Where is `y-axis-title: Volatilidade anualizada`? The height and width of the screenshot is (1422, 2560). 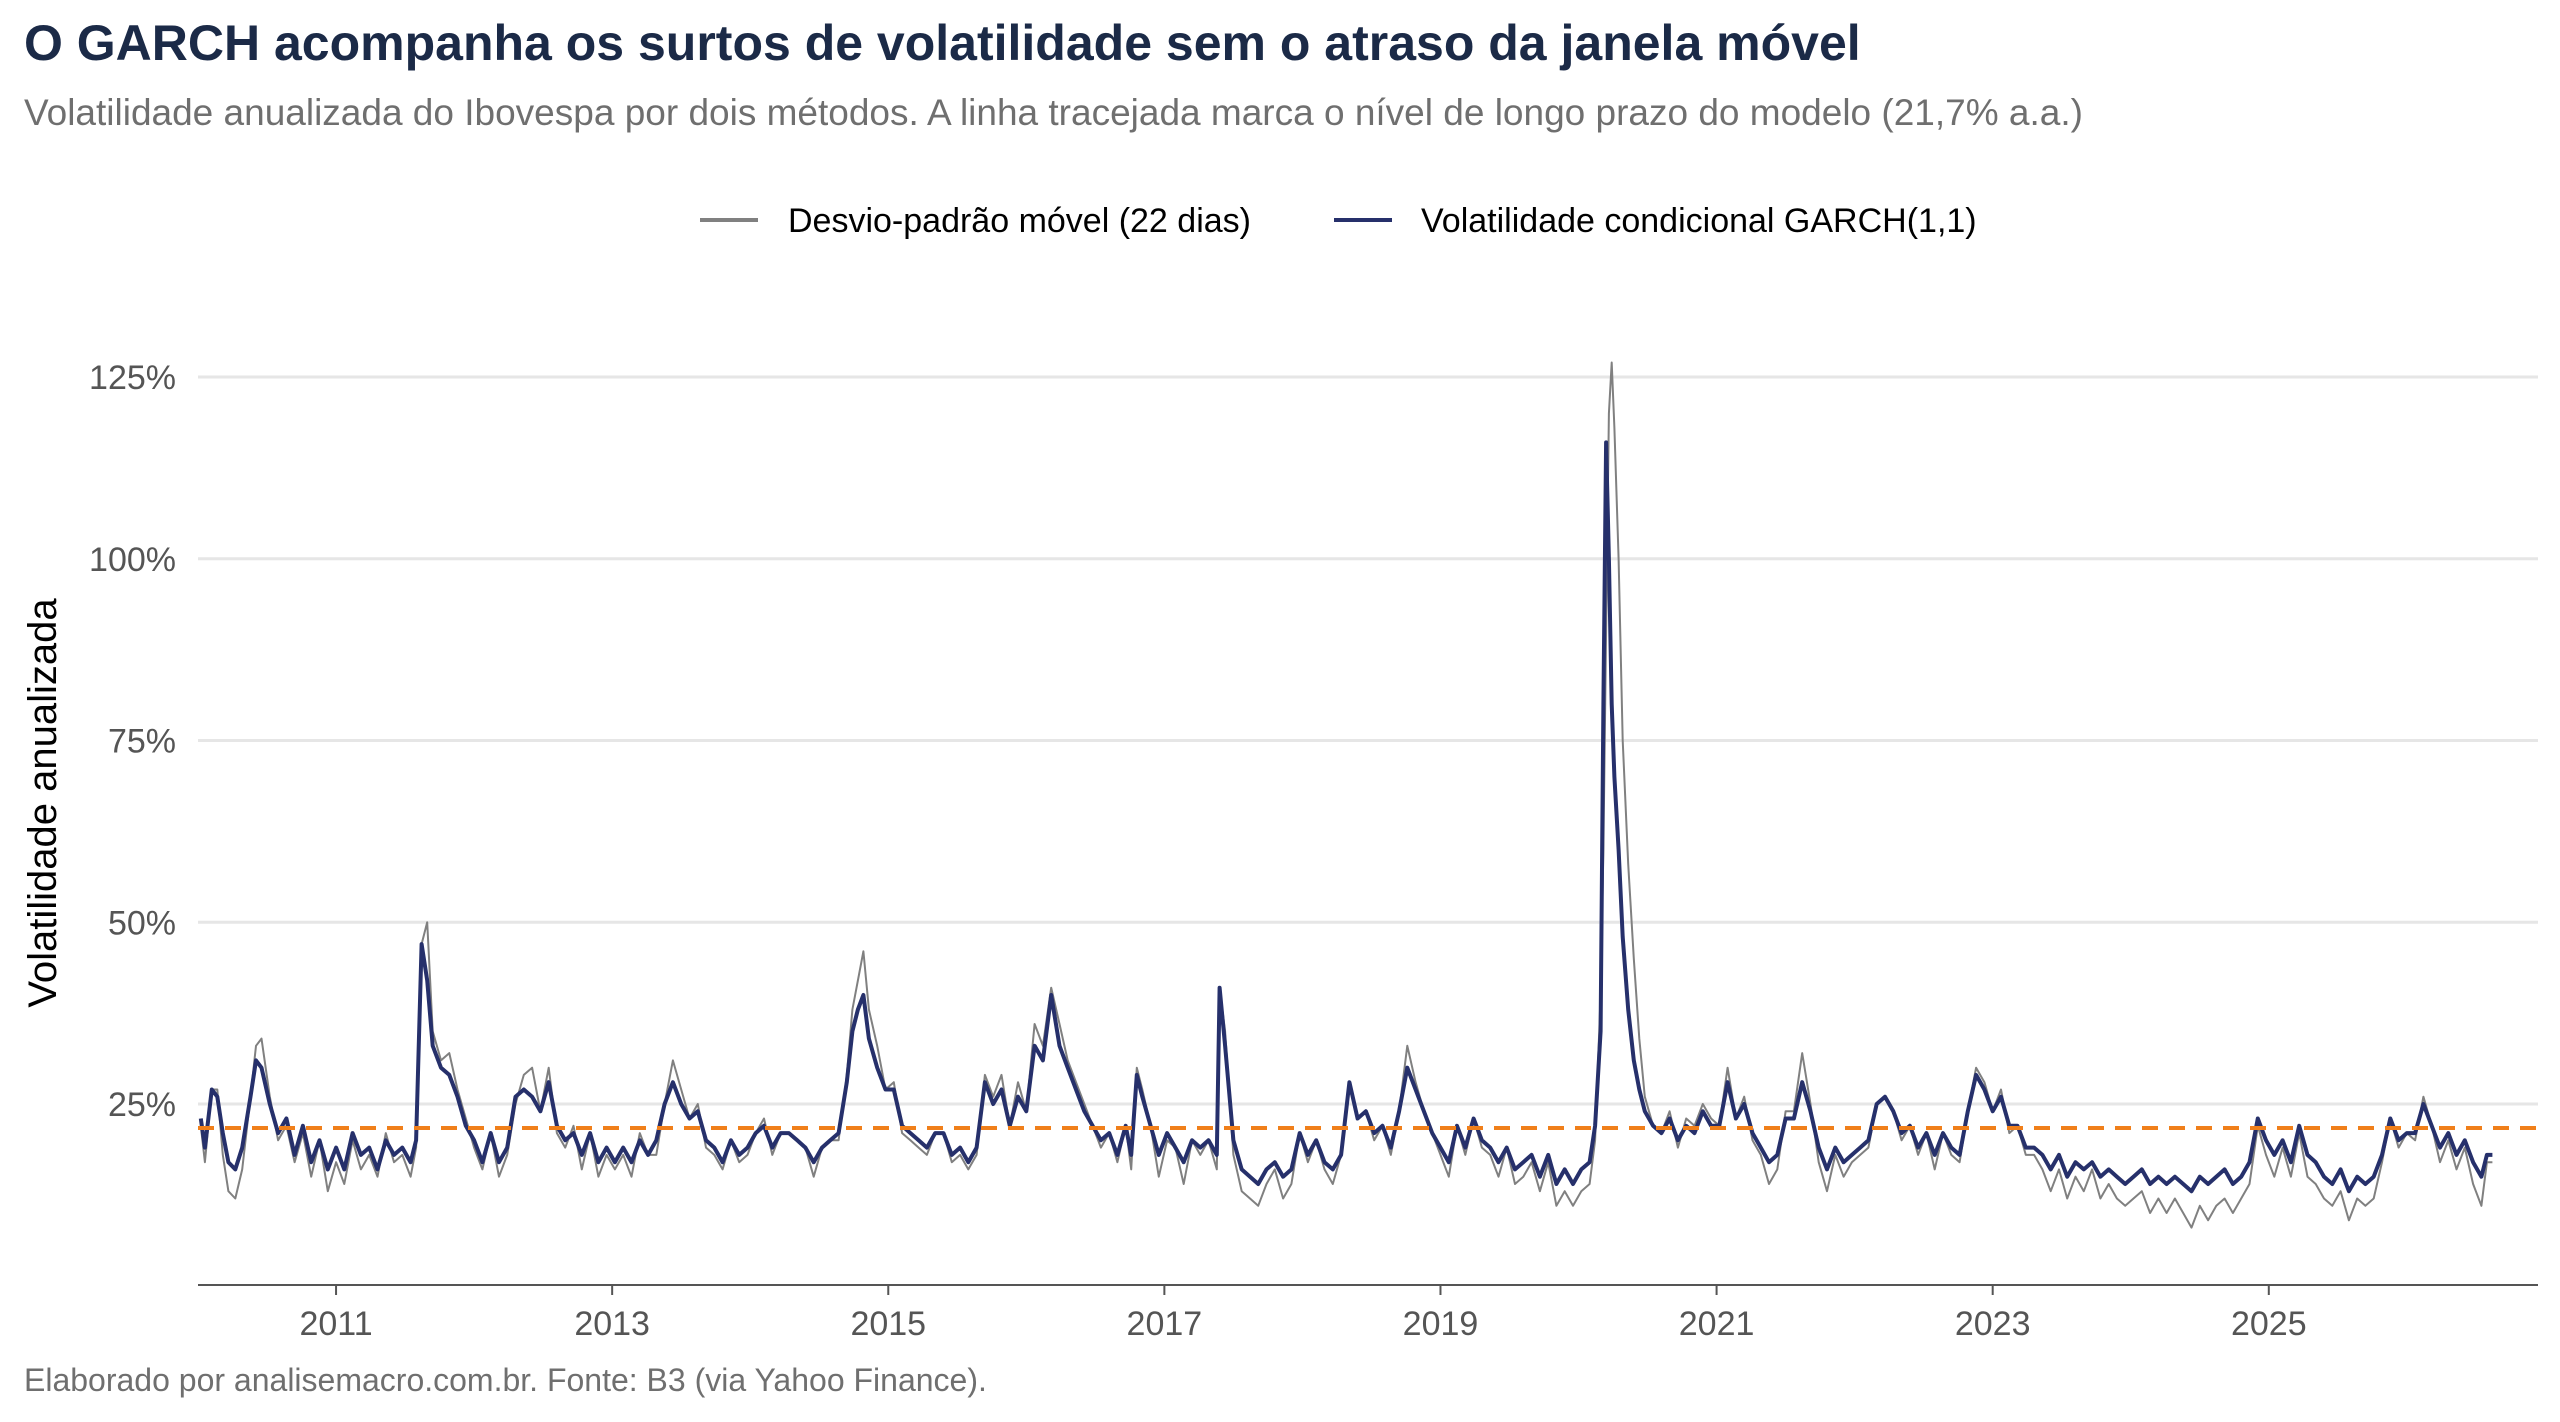
y-axis-title: Volatilidade anualizada is located at coordinates (43, 803).